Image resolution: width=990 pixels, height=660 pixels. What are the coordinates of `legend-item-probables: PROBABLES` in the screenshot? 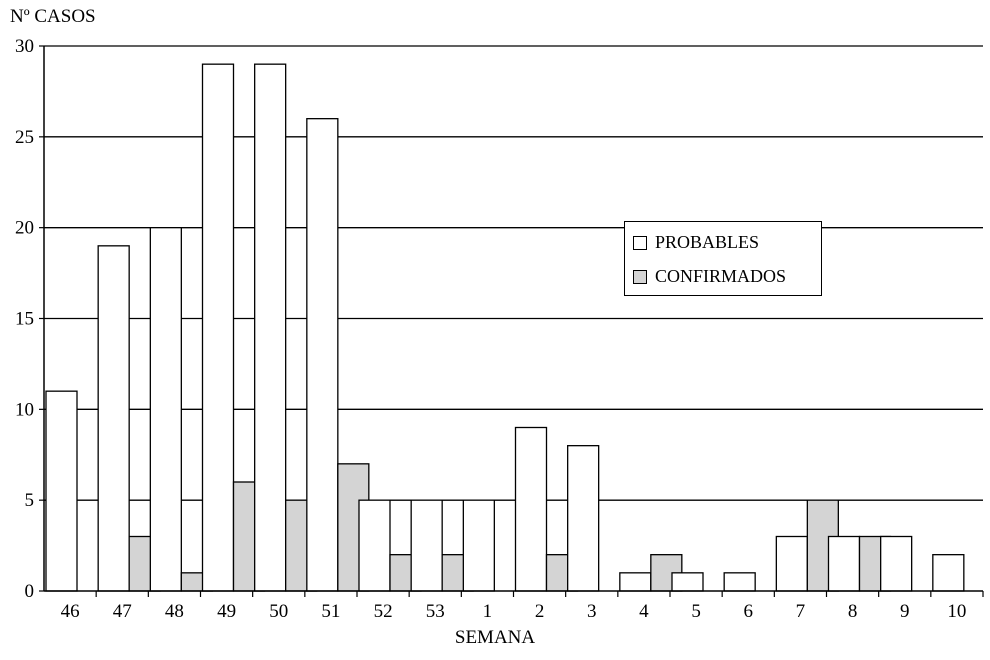 It's located at (696, 242).